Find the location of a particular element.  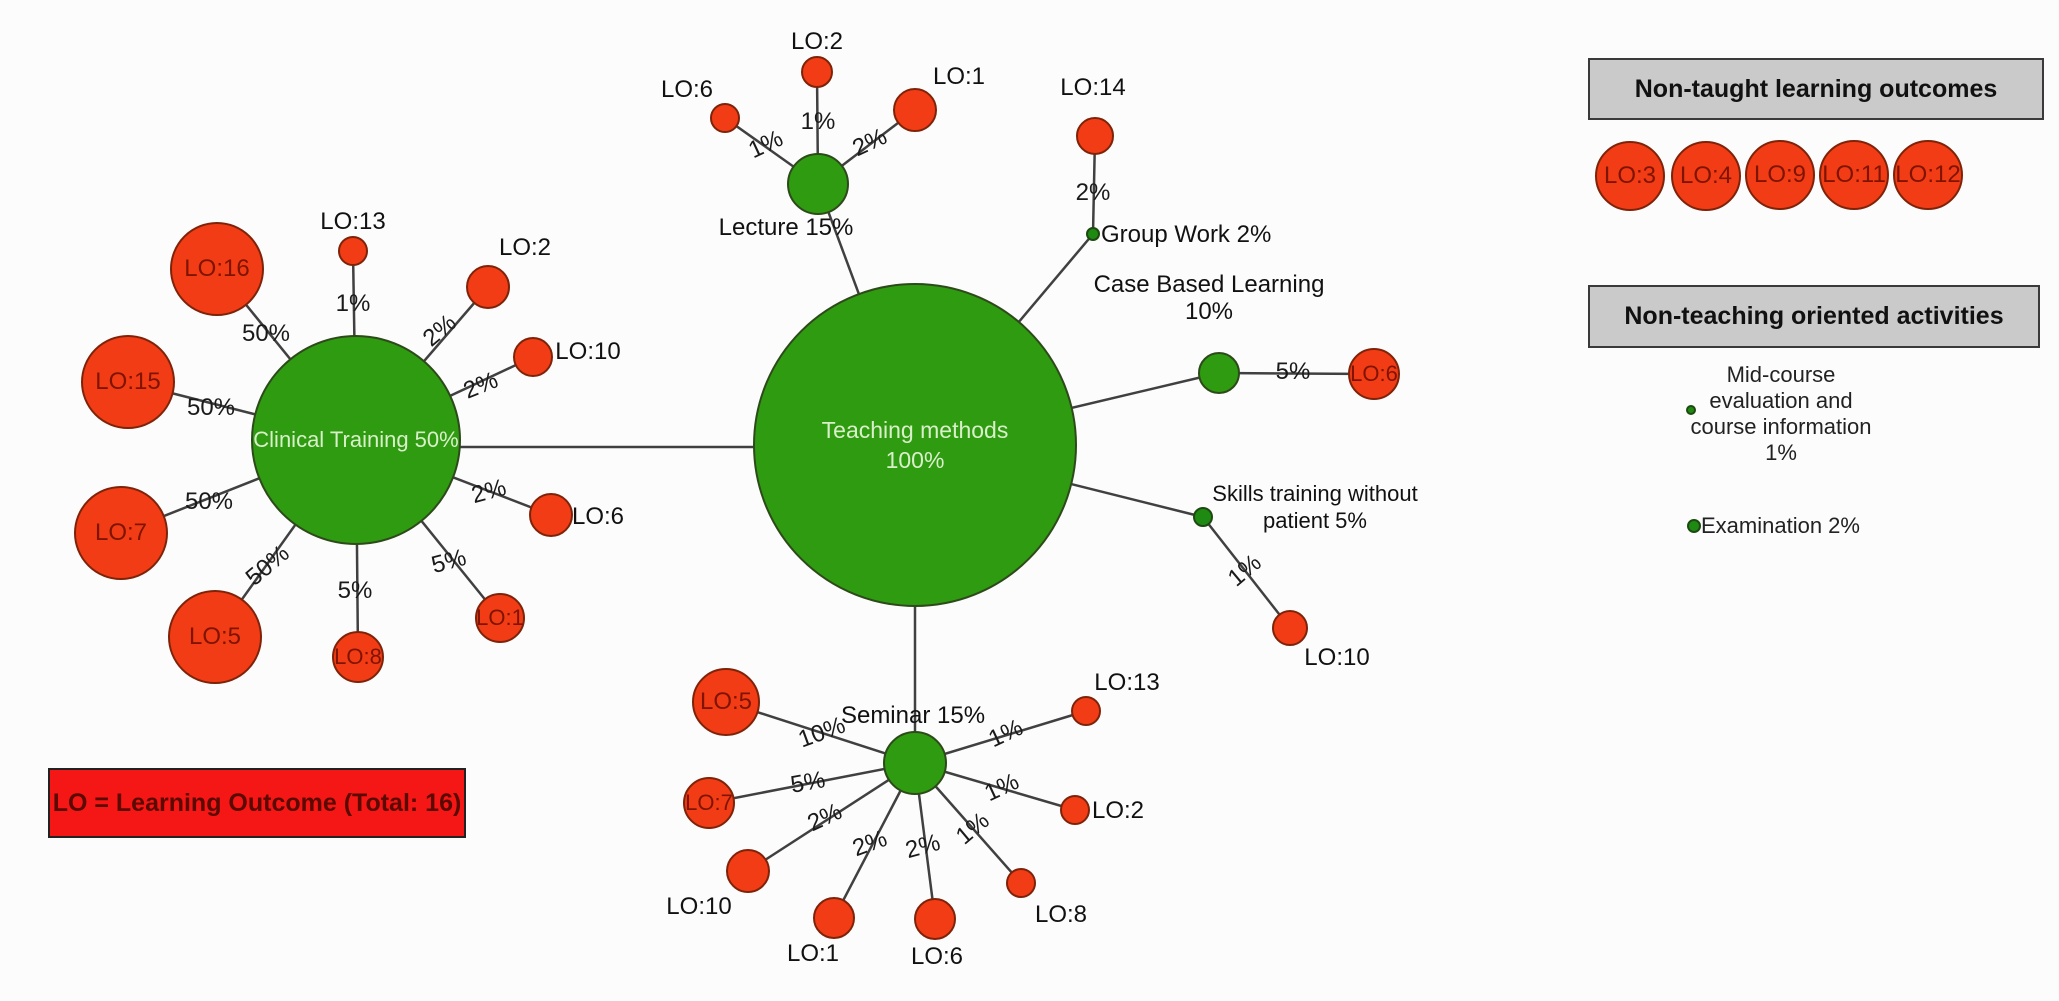

clinical-lo6-circle is located at coordinates (551, 515).